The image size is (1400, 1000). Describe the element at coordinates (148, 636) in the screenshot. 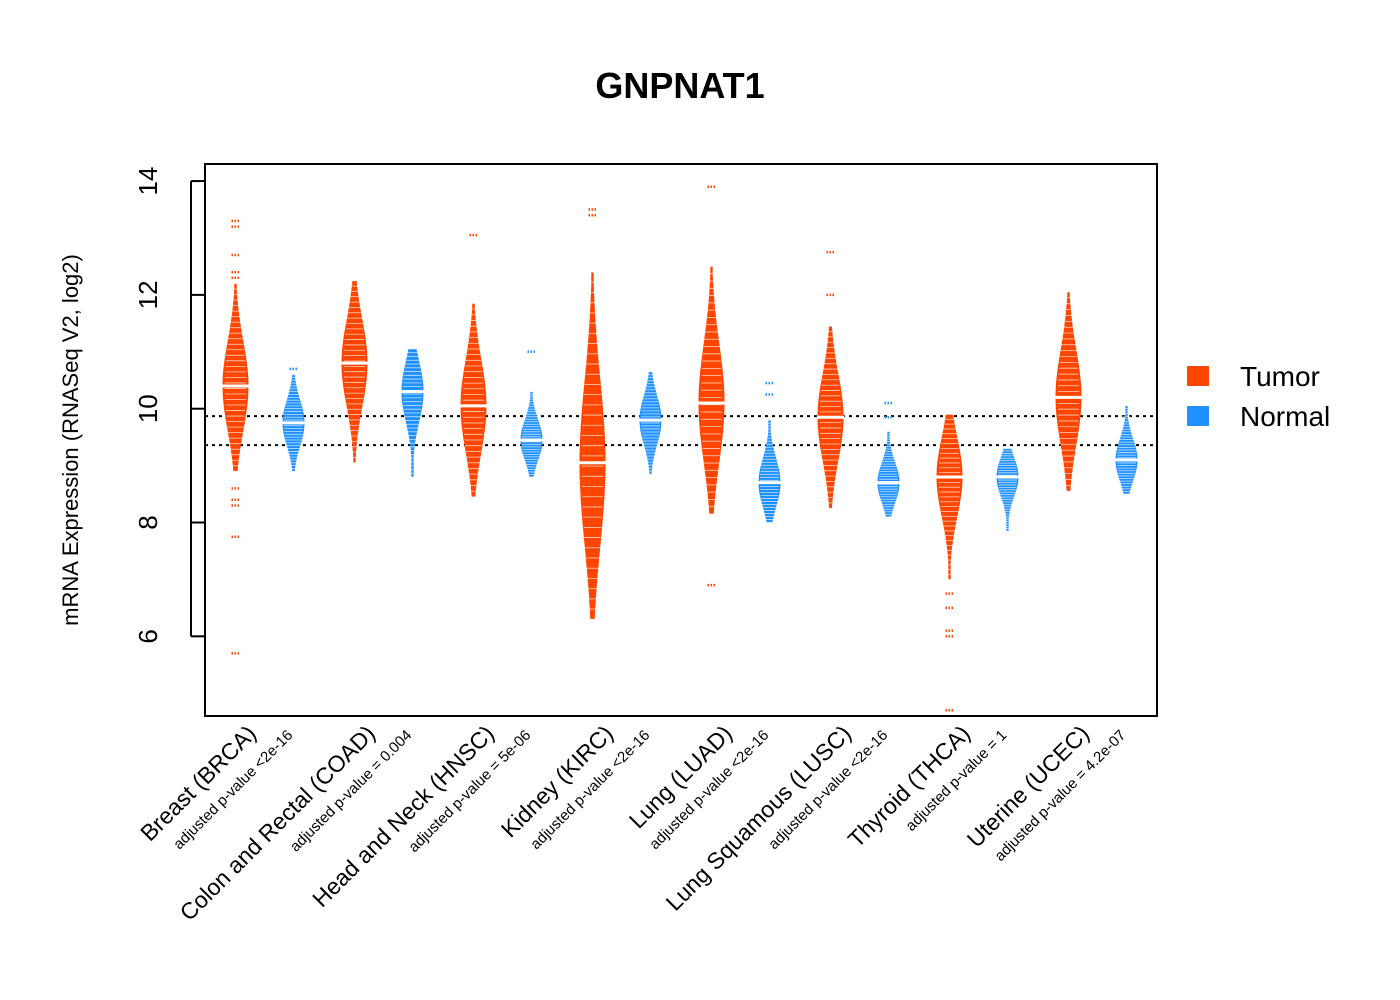

I see `y-tick-label: 6` at that location.